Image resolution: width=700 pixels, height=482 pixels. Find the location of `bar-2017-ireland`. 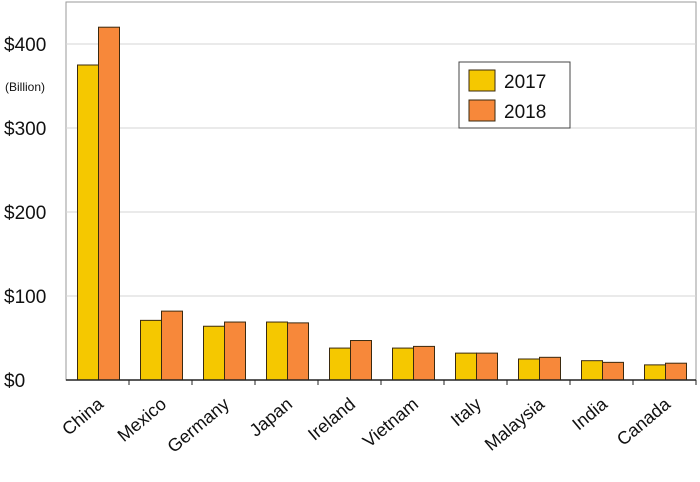

bar-2017-ireland is located at coordinates (340, 364).